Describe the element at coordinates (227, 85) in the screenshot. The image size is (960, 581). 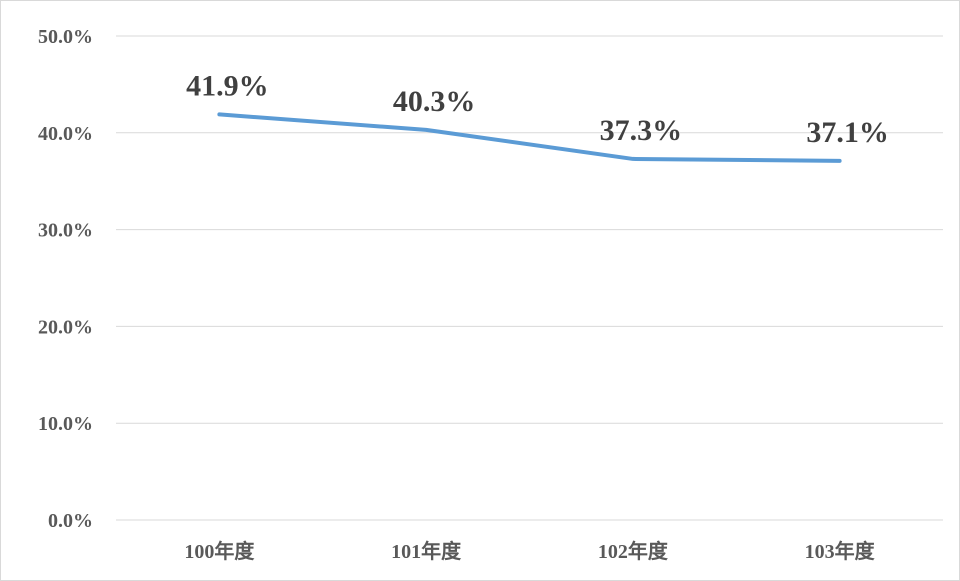
I see `data-label-0: 41.9%` at that location.